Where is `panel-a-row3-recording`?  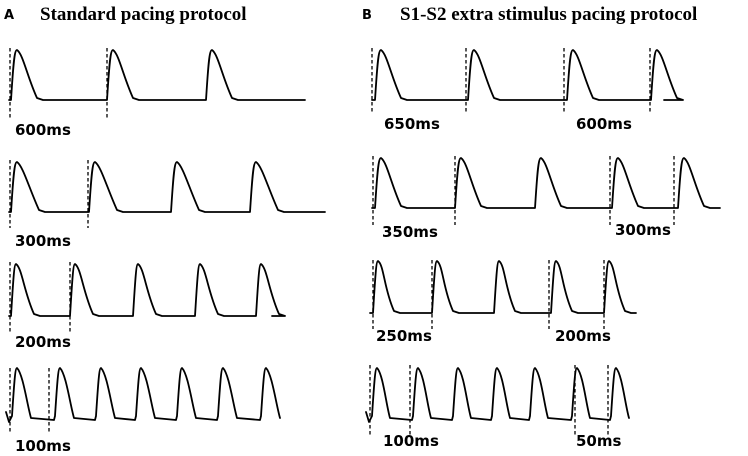 panel-a-row3-recording is located at coordinates (147, 297).